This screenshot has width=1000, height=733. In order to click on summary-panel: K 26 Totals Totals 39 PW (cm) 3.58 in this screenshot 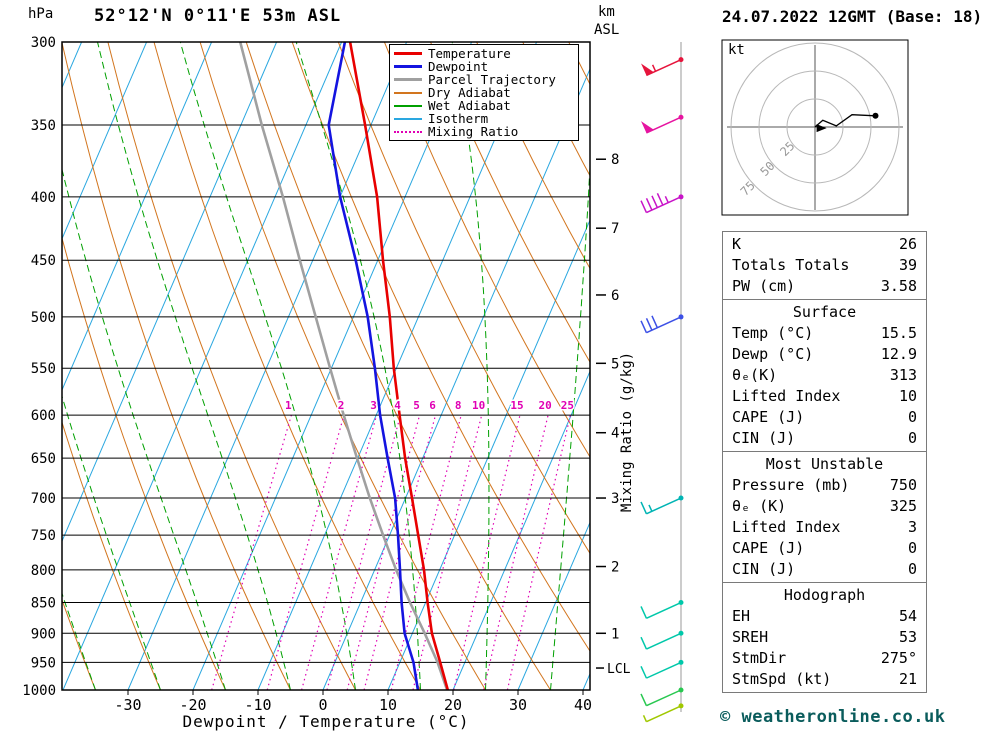, I will do `click(824, 265)`.